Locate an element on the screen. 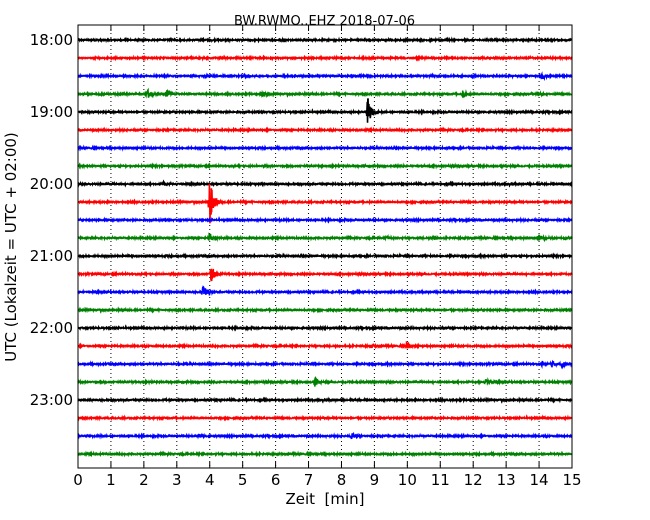 The height and width of the screenshot is (520, 650). x-tick-label: 14 is located at coordinates (539, 480).